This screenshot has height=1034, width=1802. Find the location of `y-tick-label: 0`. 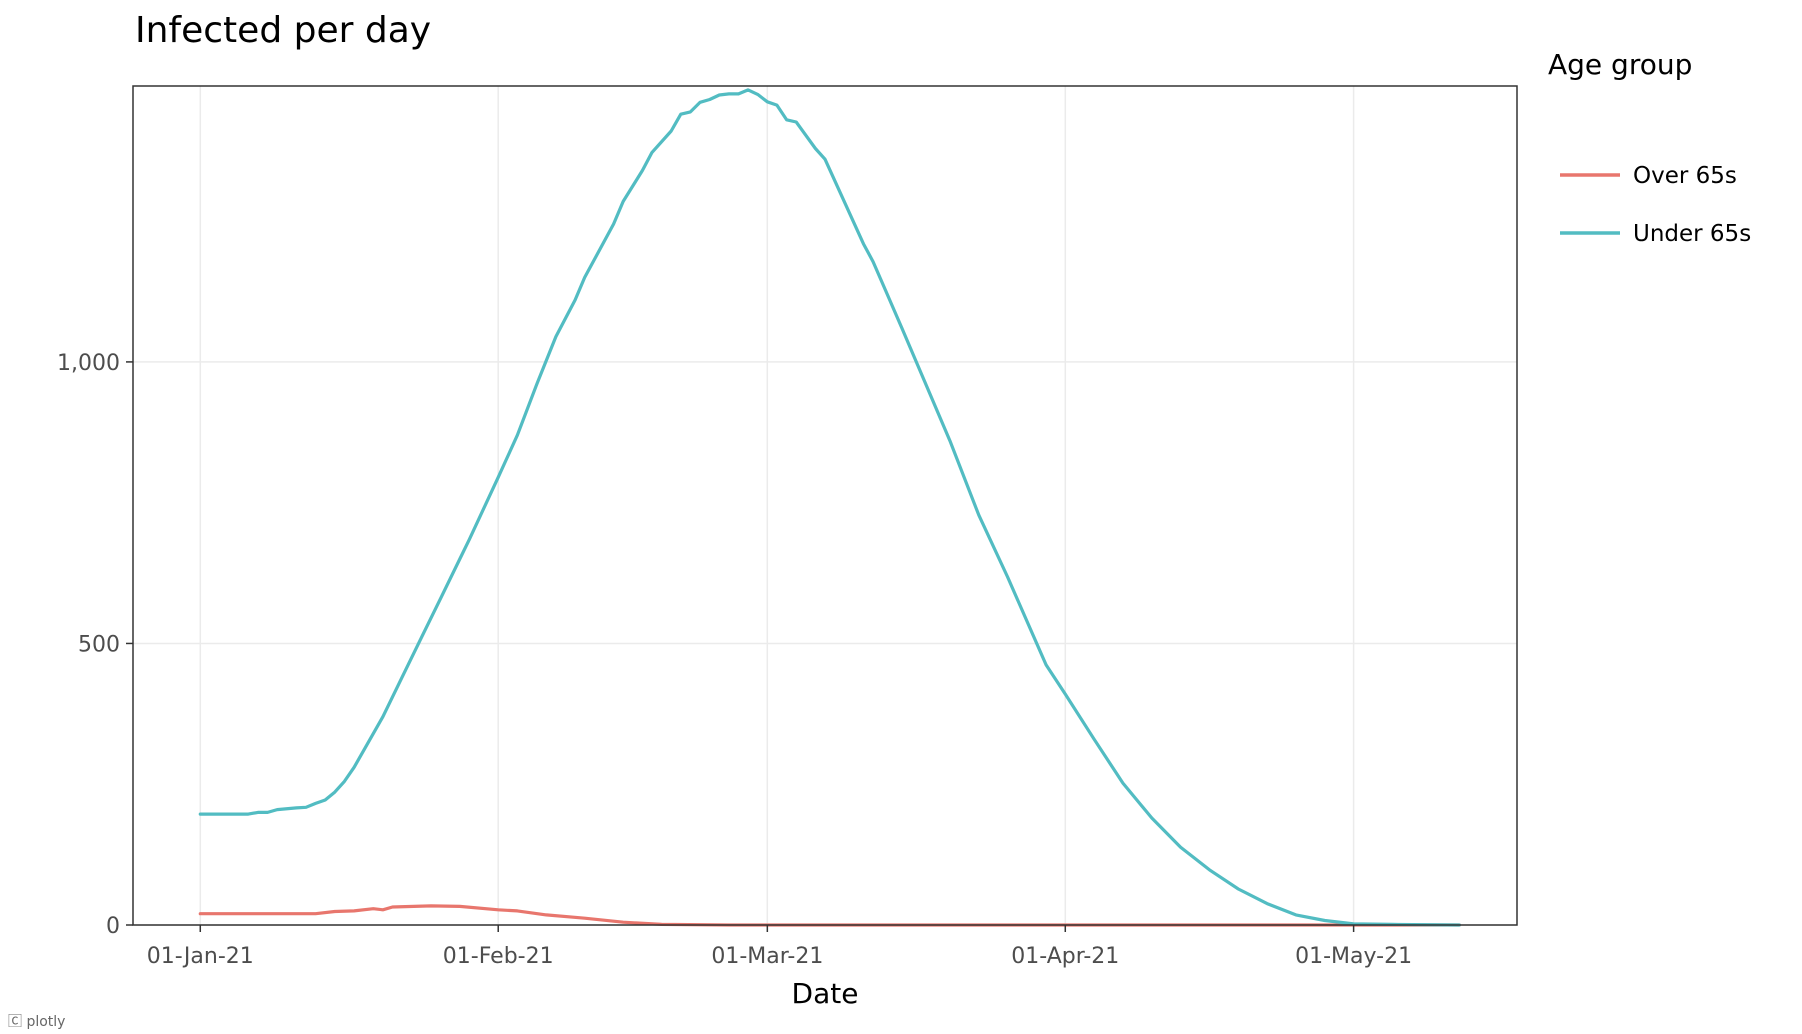

y-tick-label: 0 is located at coordinates (113, 926).